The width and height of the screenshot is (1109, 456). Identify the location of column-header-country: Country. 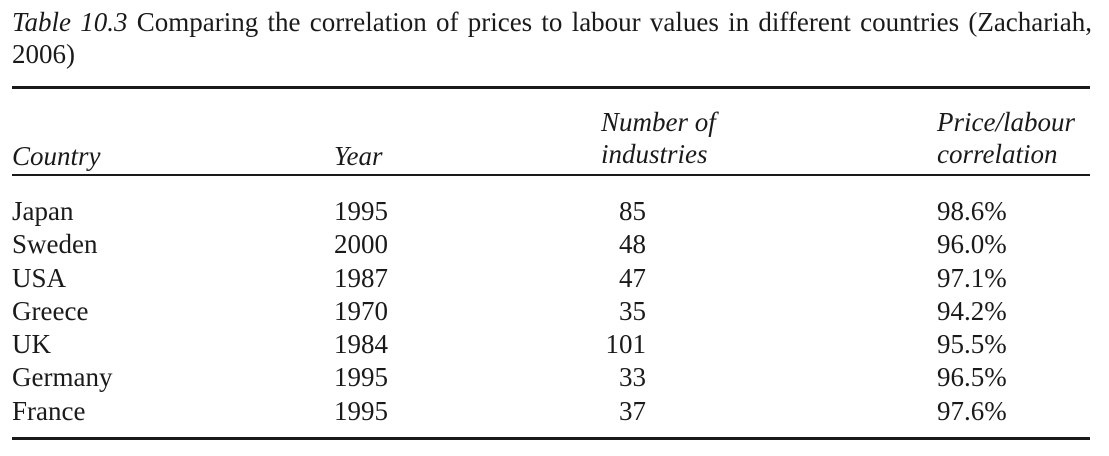
(56, 156).